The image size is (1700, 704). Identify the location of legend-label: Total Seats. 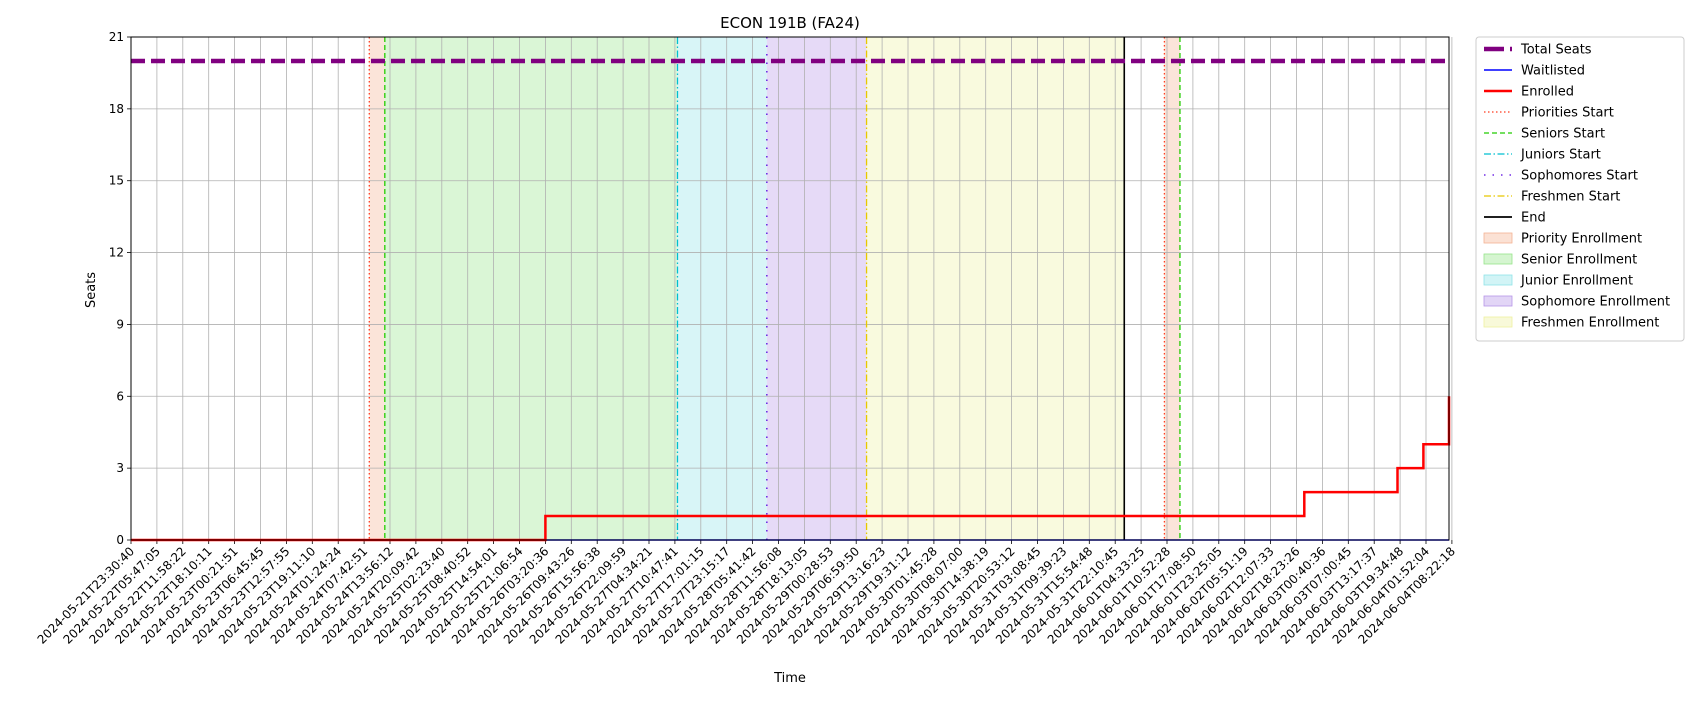
(1556, 50).